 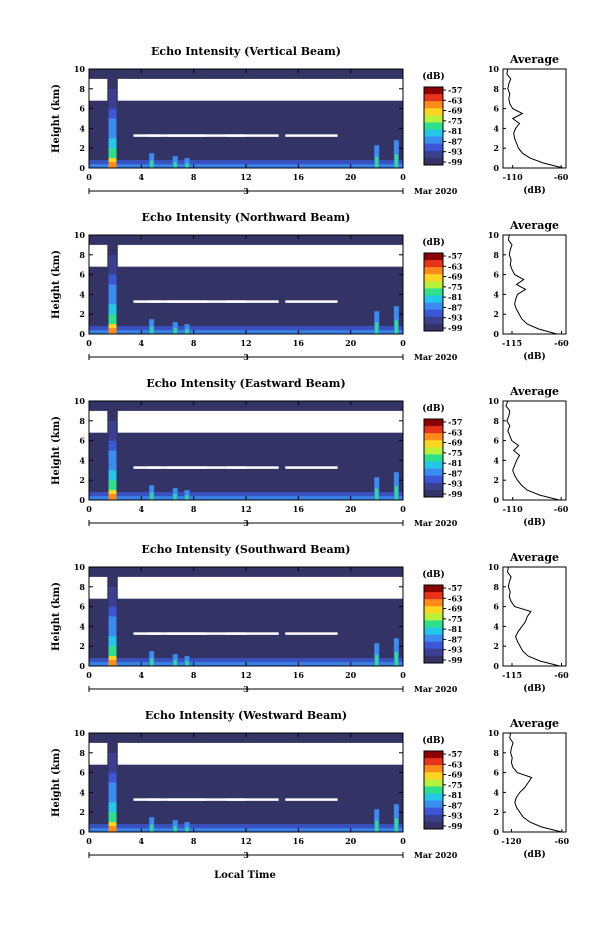 I want to click on profile-x-tick-label: -120, so click(x=511, y=841).